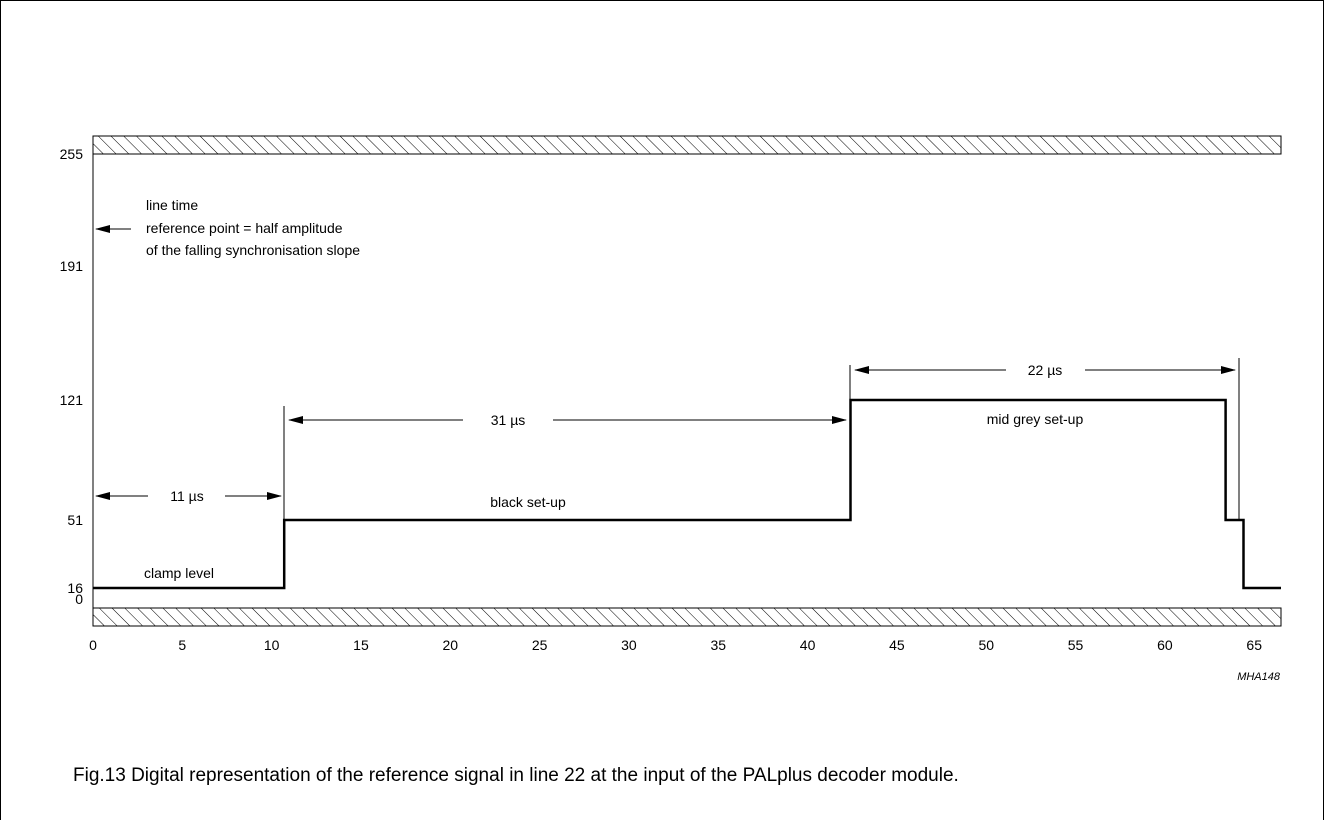  What do you see at coordinates (361, 645) in the screenshot?
I see `x-tick-label-15: 15` at bounding box center [361, 645].